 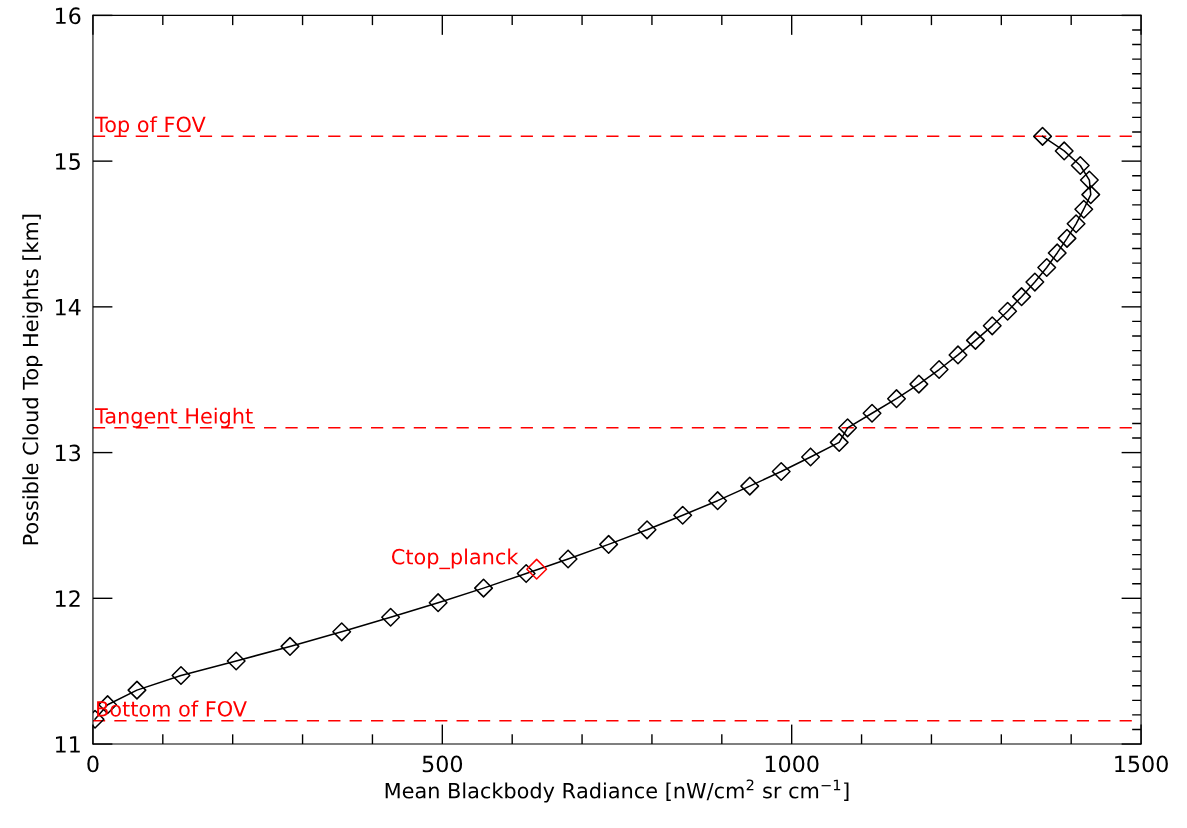 What do you see at coordinates (173, 417) in the screenshot?
I see `ref-line-label: Tangent Height` at bounding box center [173, 417].